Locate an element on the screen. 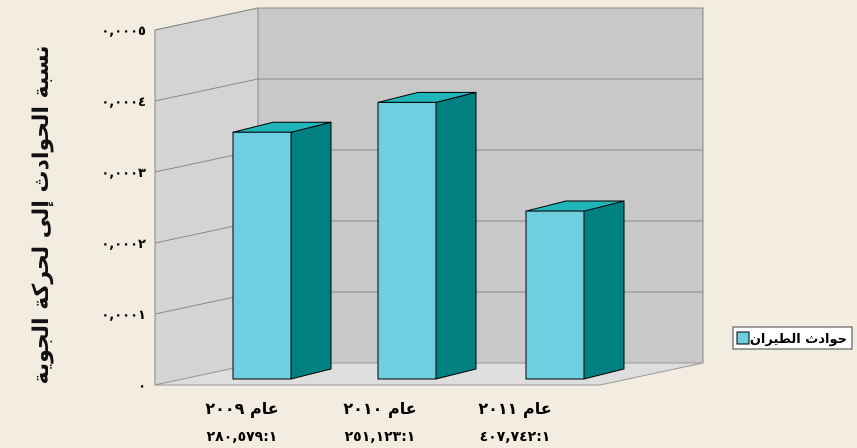 The width and height of the screenshot is (857, 448). y-tick-label: ٠,٠٠٠١ is located at coordinates (123, 315).